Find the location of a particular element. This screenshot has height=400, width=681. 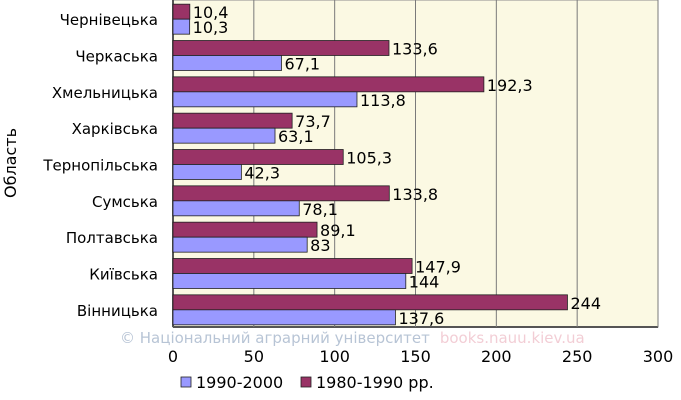

x-tick-label: 300 is located at coordinates (658, 356).